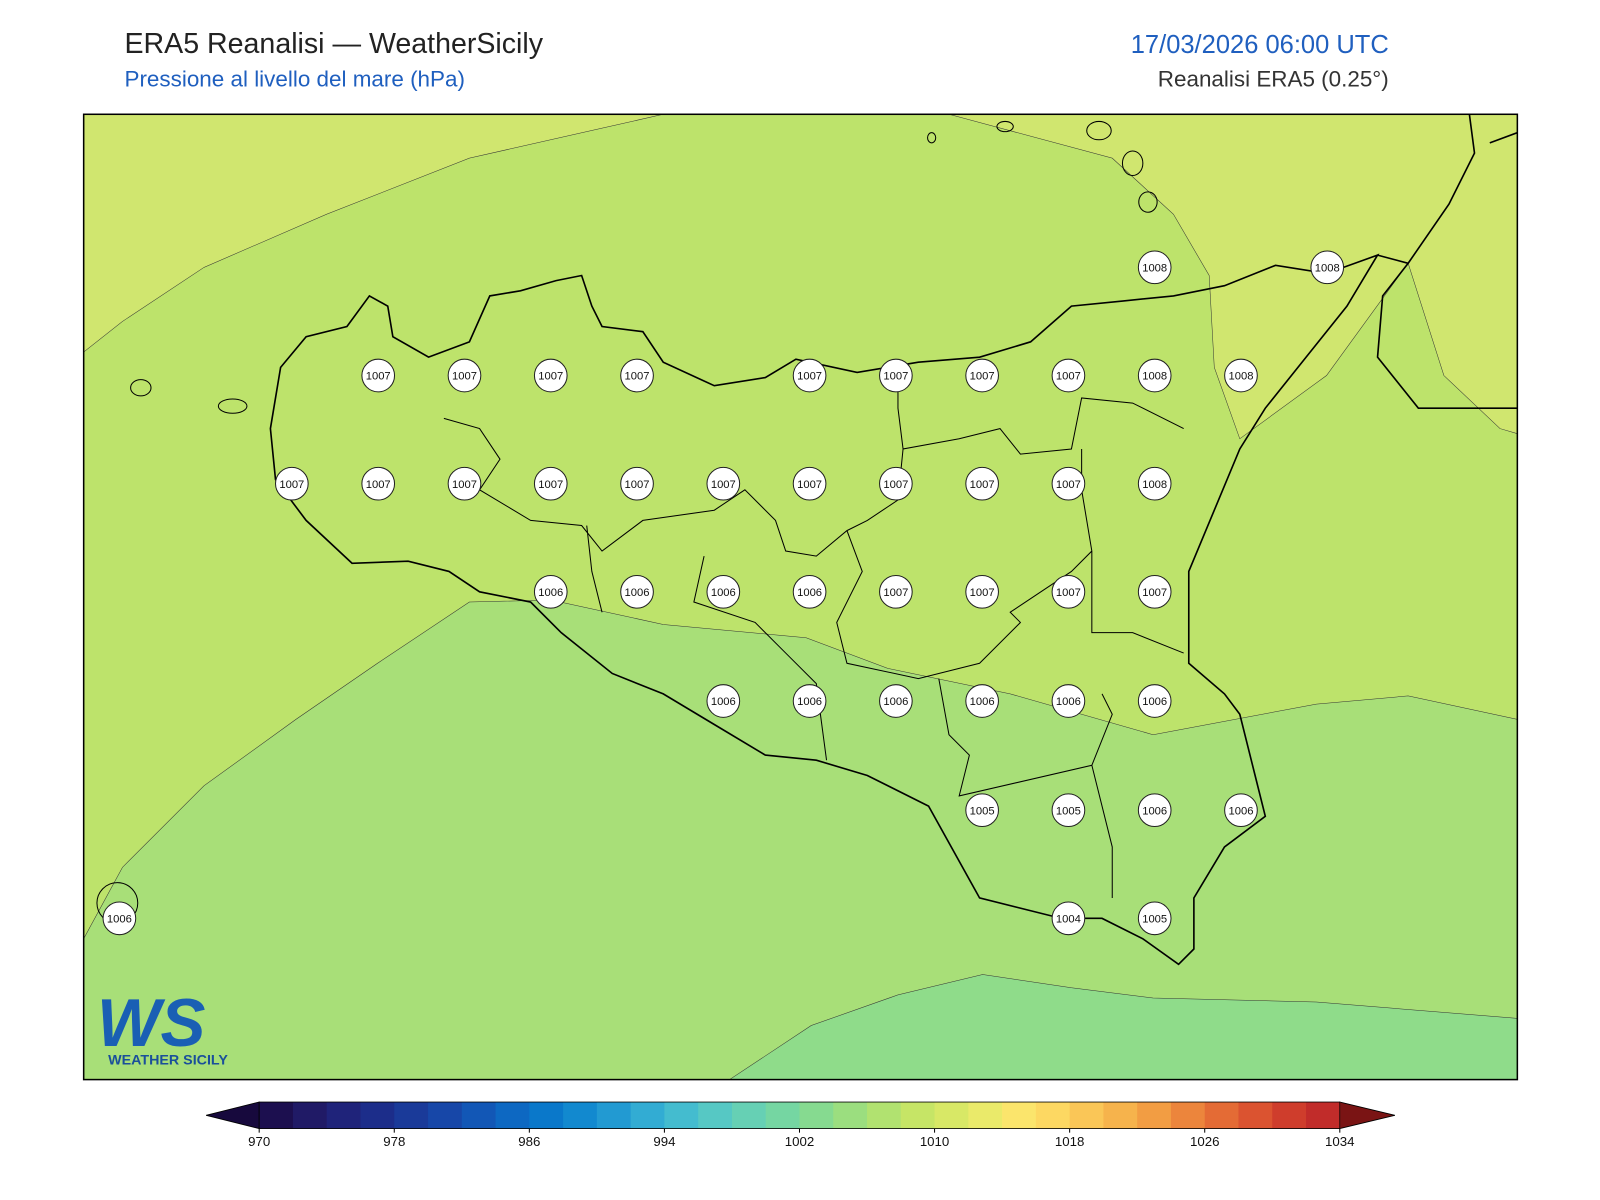 The image size is (1600, 1200). I want to click on pressure-label: 1005, so click(1154, 919).